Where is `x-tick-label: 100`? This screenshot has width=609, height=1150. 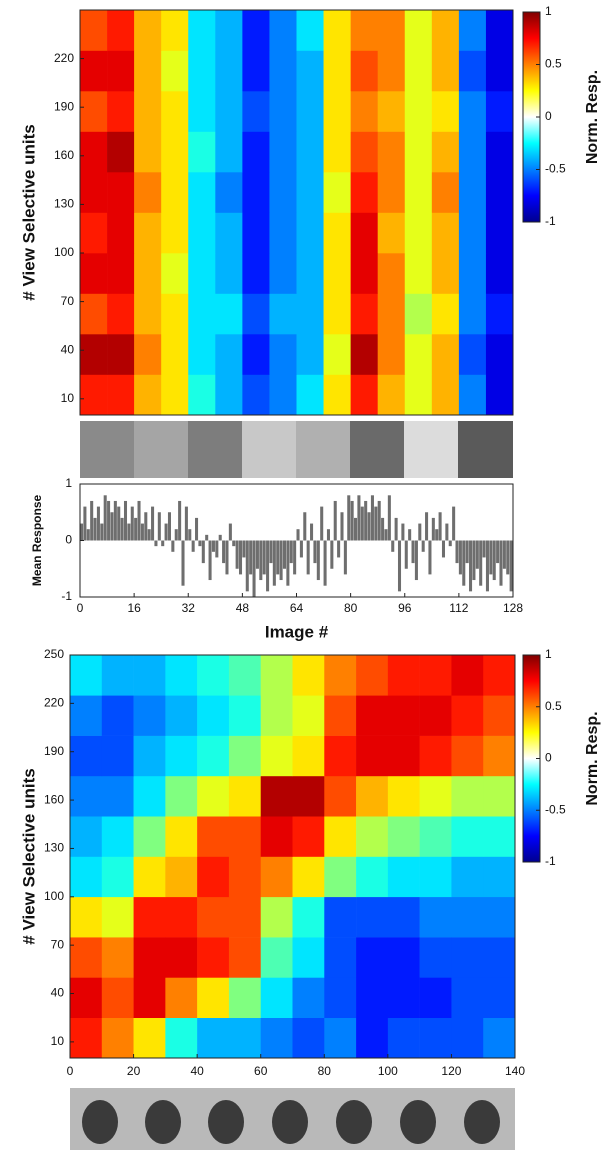 x-tick-label: 100 is located at coordinates (388, 1071).